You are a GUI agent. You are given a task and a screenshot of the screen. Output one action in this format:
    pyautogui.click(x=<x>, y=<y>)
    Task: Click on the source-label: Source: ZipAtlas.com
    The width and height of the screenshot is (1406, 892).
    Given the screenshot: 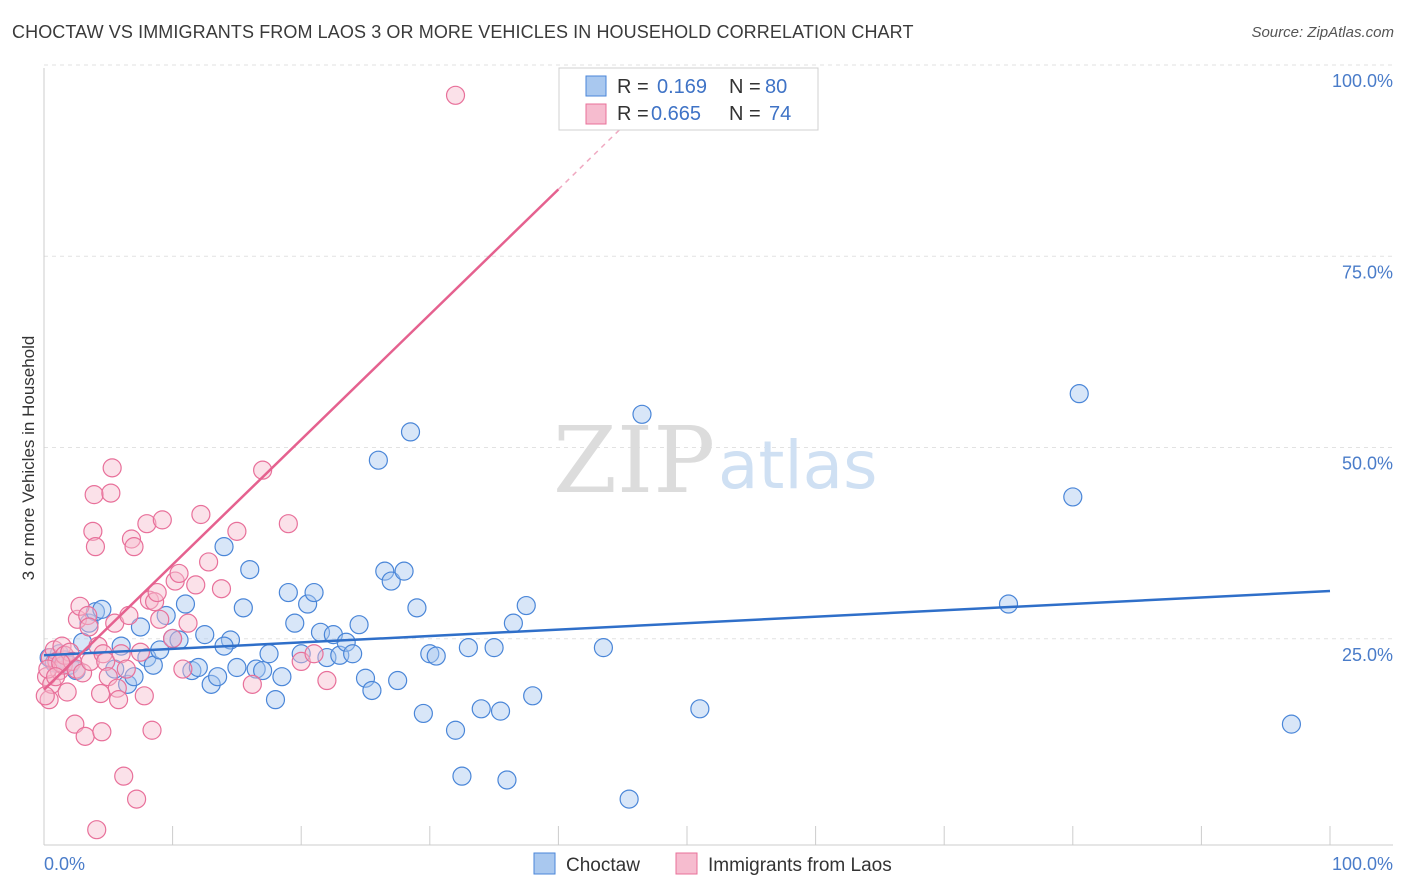 What is the action you would take?
    pyautogui.click(x=1322, y=32)
    